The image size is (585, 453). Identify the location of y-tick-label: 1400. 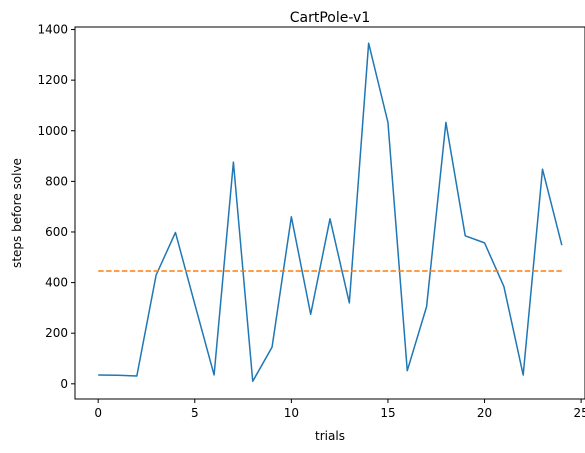
(52, 30).